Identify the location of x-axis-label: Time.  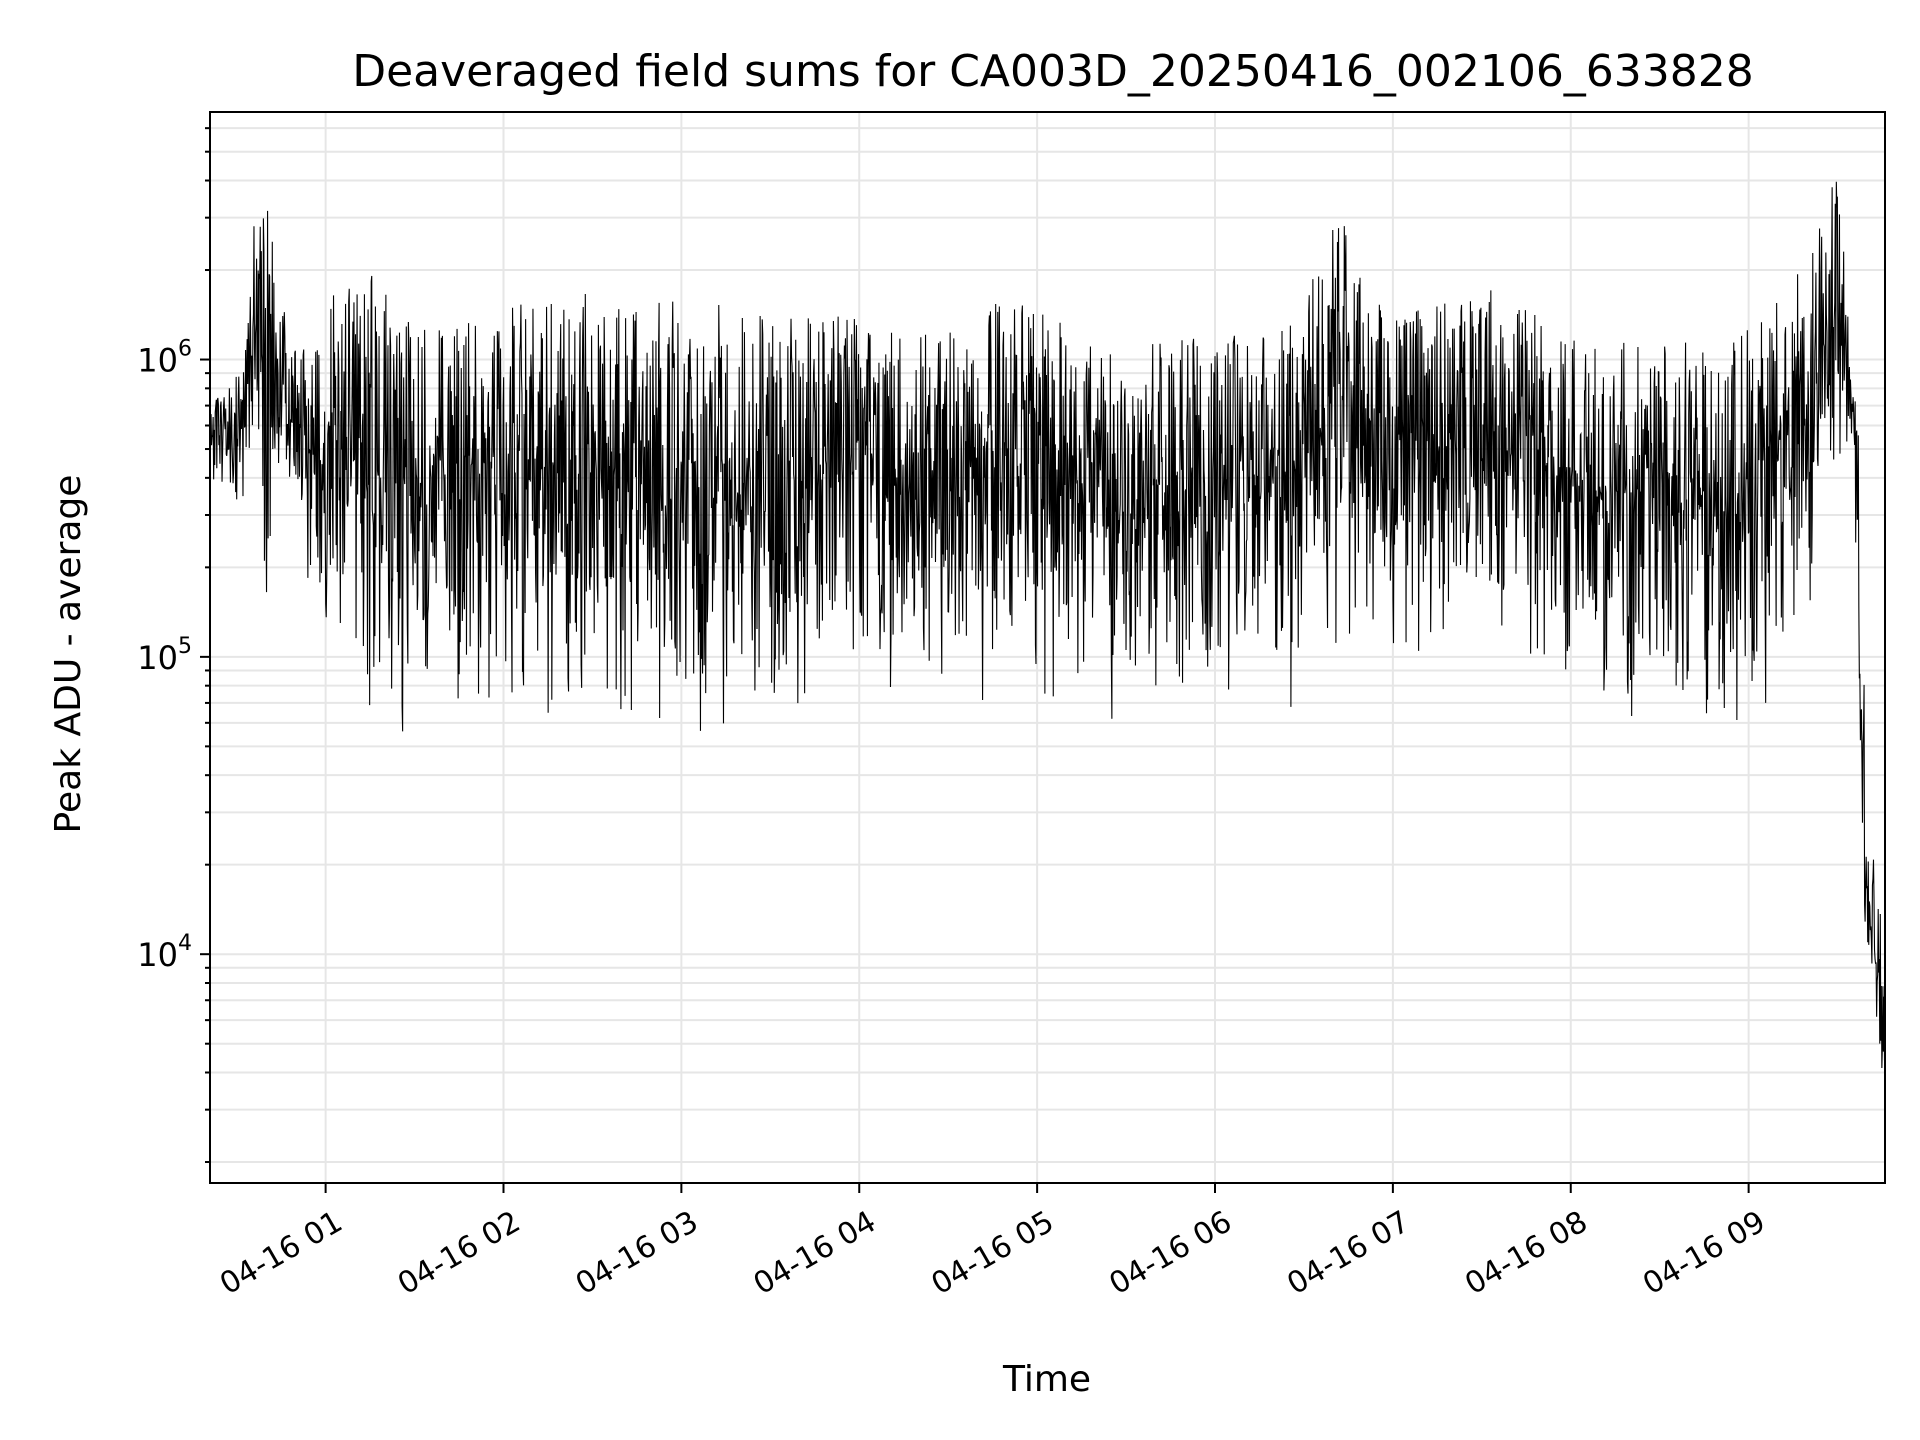
(1046, 1379).